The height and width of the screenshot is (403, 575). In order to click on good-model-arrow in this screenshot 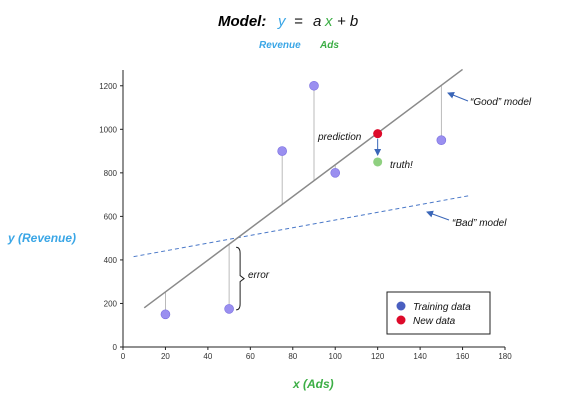, I will do `click(458, 96)`.